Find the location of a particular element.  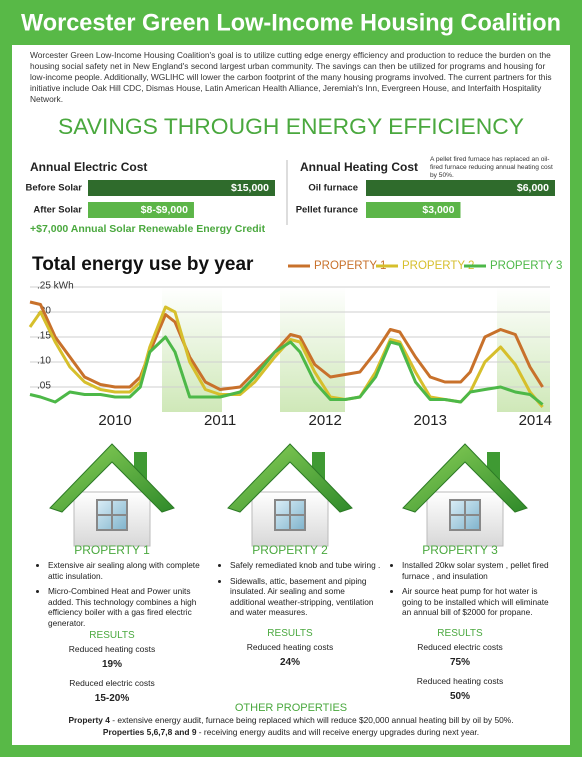

electric-title: Annual Electric Cost is located at coordinates (88, 167).